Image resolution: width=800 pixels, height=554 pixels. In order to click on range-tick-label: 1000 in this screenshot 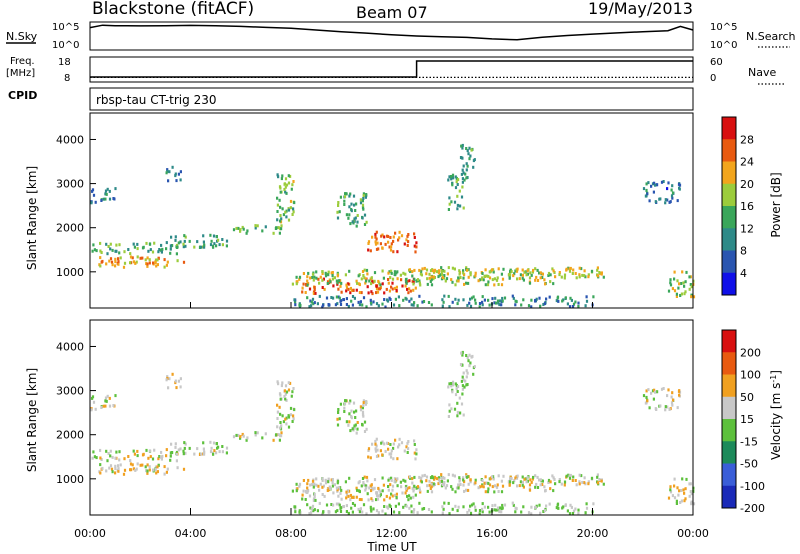, I will do `click(70, 272)`.